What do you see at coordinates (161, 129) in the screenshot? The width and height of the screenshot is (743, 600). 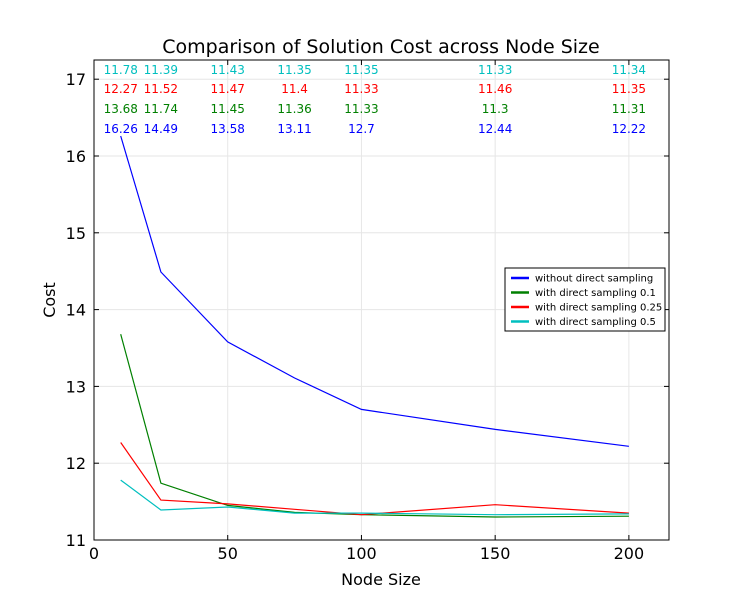 I see `data-label-s1: 14.49` at bounding box center [161, 129].